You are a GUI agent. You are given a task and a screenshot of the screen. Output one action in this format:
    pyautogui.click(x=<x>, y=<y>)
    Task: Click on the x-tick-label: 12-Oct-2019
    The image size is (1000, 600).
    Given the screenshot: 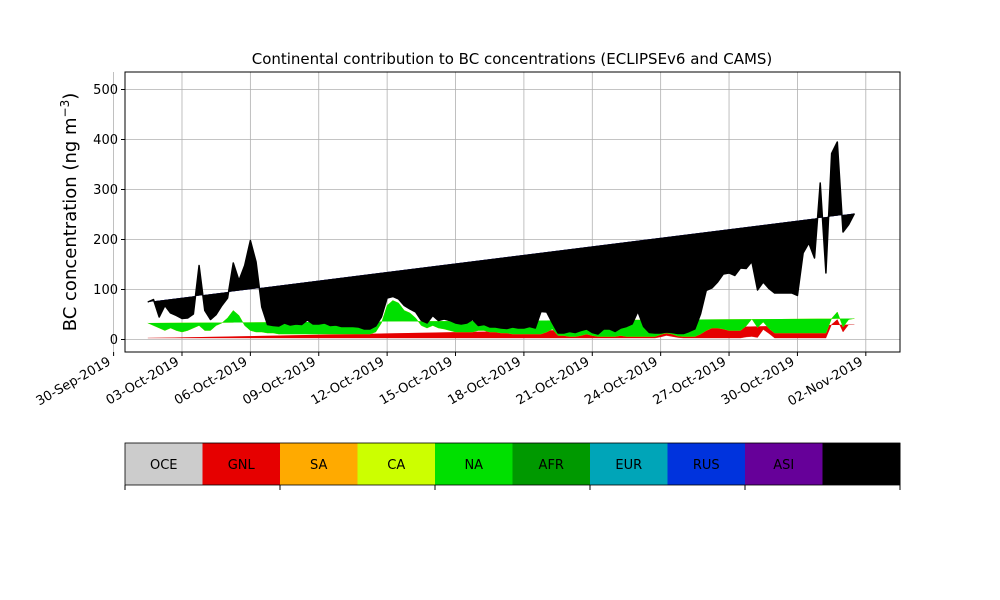 What is the action you would take?
    pyautogui.click(x=348, y=381)
    